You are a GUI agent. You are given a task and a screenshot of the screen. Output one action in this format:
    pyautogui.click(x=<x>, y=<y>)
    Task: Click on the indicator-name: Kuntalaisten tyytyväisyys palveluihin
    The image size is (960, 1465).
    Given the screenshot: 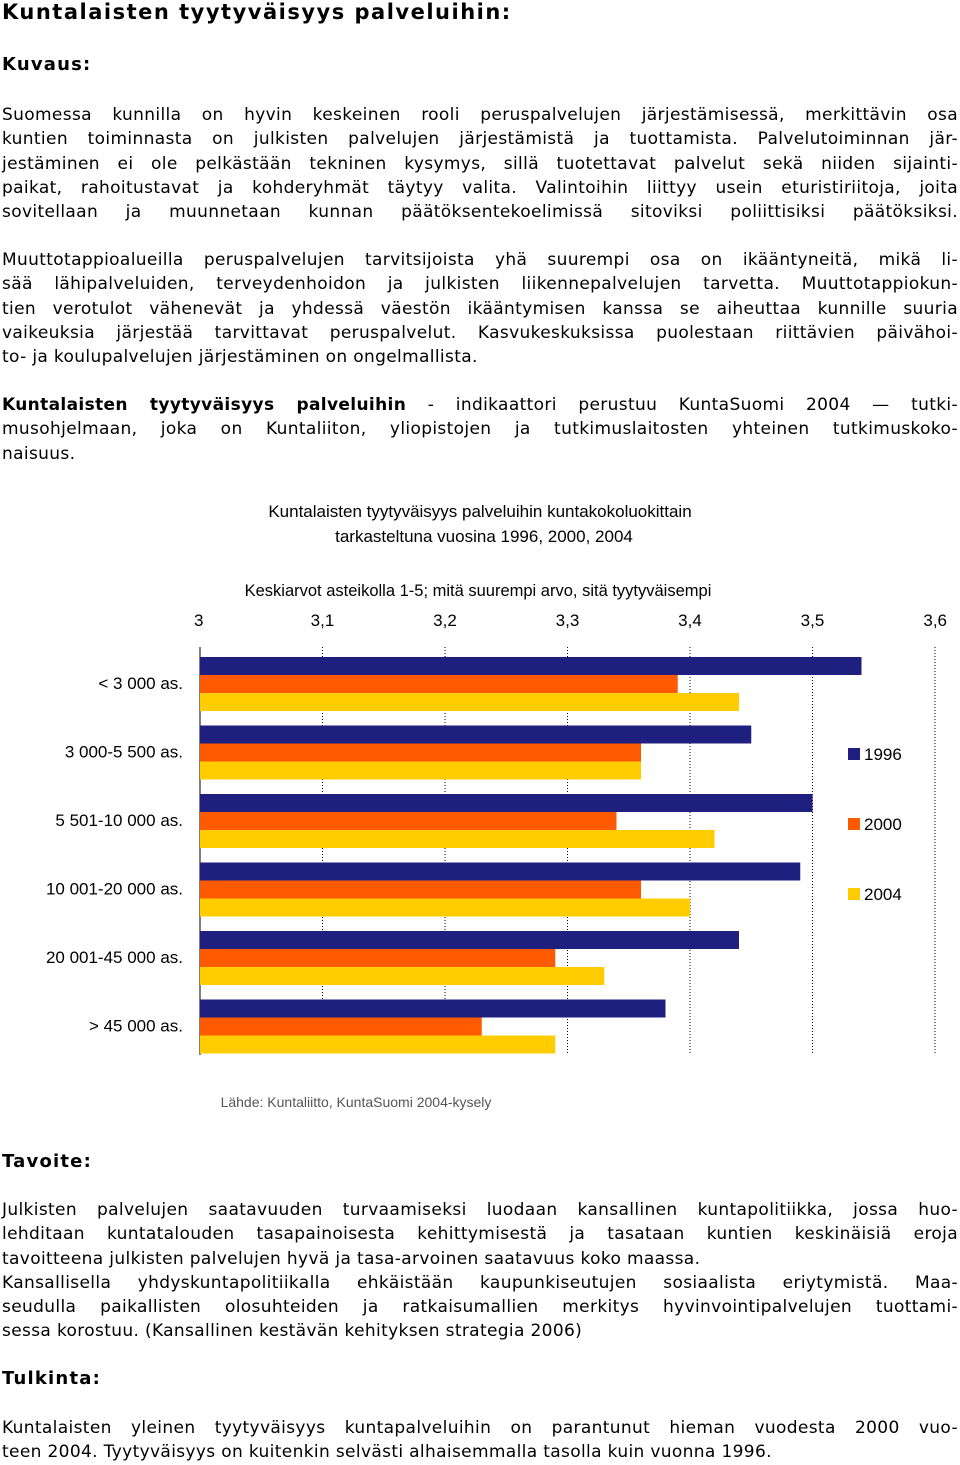 What is the action you would take?
    pyautogui.click(x=204, y=405)
    